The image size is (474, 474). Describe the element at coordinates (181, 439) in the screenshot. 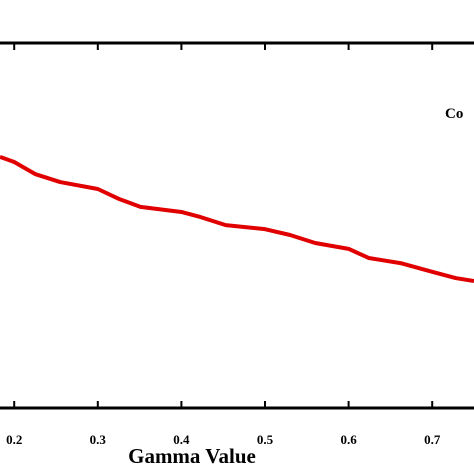

I see `x-tick-label: 0.4` at that location.